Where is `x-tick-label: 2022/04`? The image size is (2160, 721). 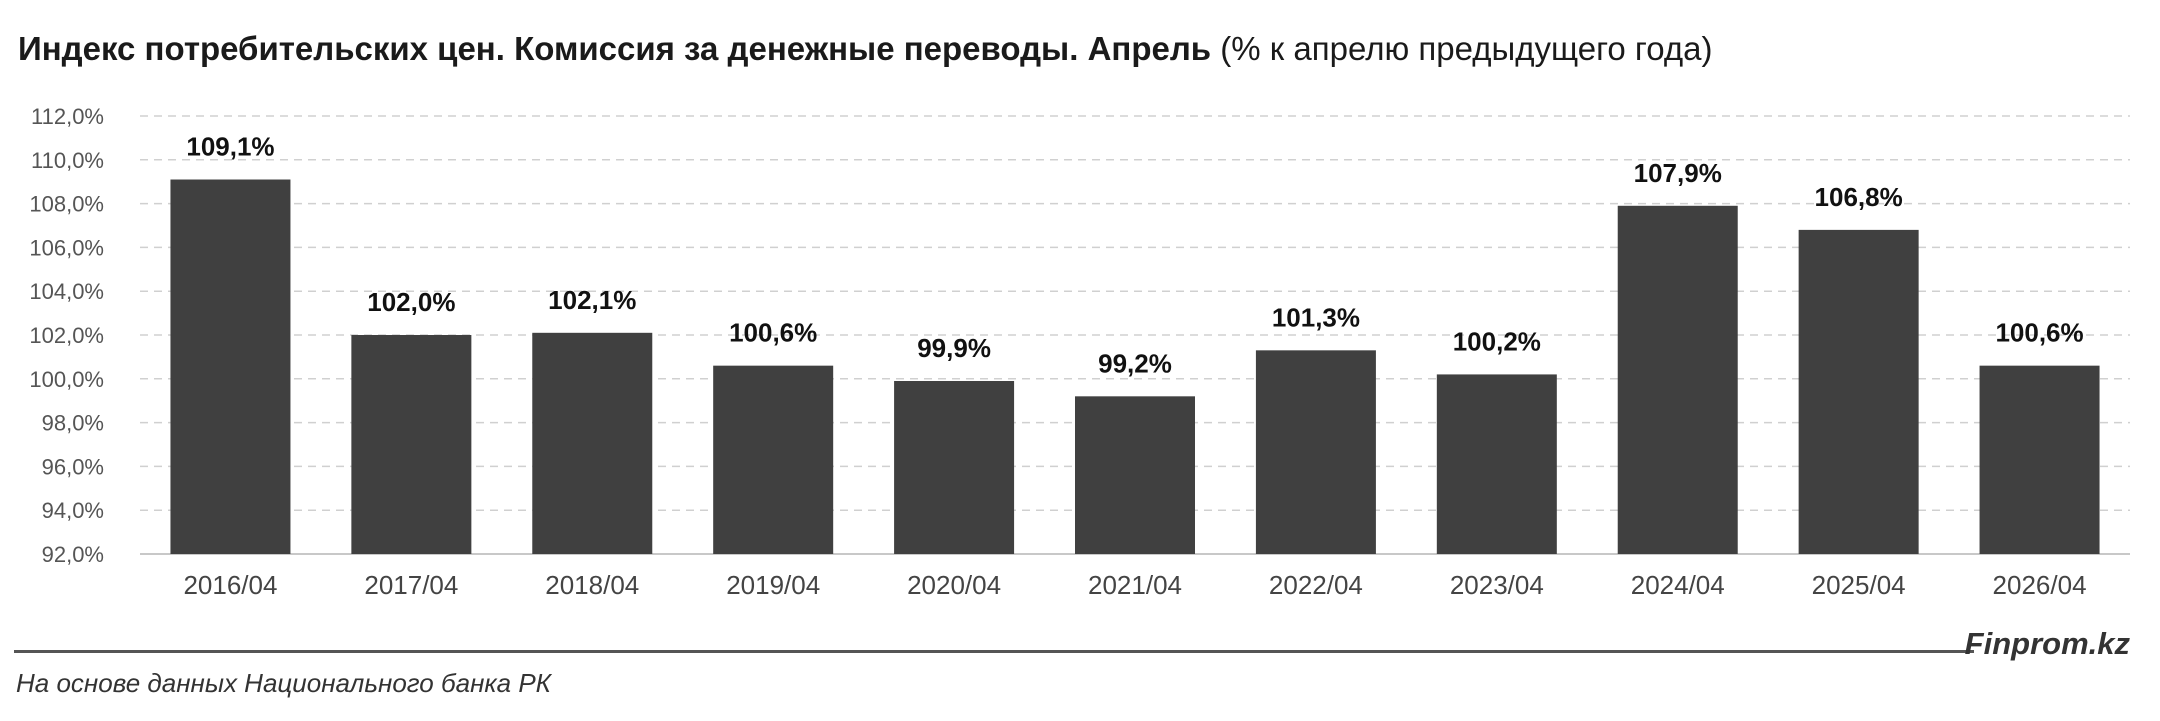 x-tick-label: 2022/04 is located at coordinates (1316, 585).